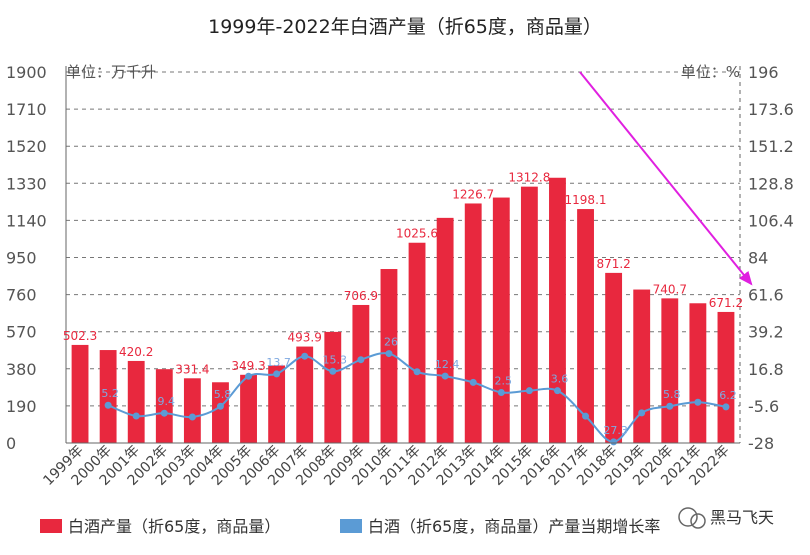 Image resolution: width=810 pixels, height=555 pixels. Describe the element at coordinates (742, 517) in the screenshot. I see `watermark-text: 黑马飞天` at that location.